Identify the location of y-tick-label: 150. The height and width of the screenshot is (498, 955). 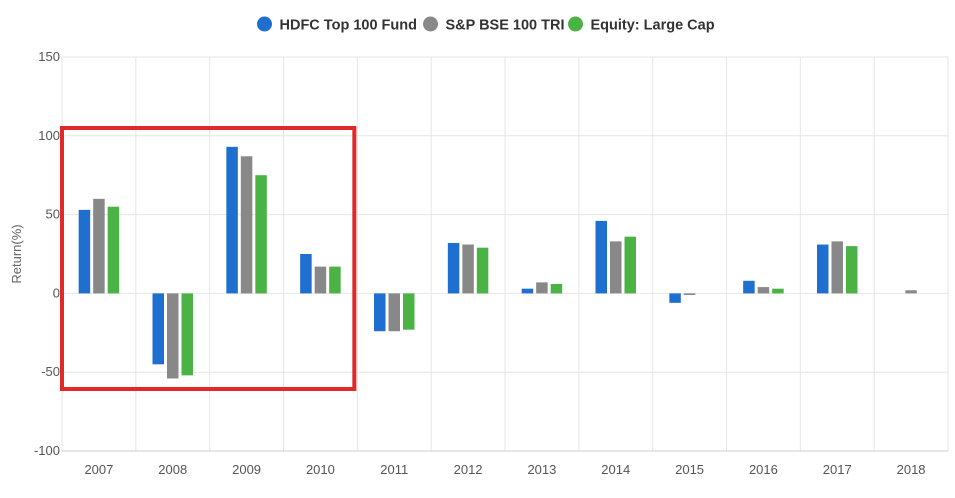
(49, 56).